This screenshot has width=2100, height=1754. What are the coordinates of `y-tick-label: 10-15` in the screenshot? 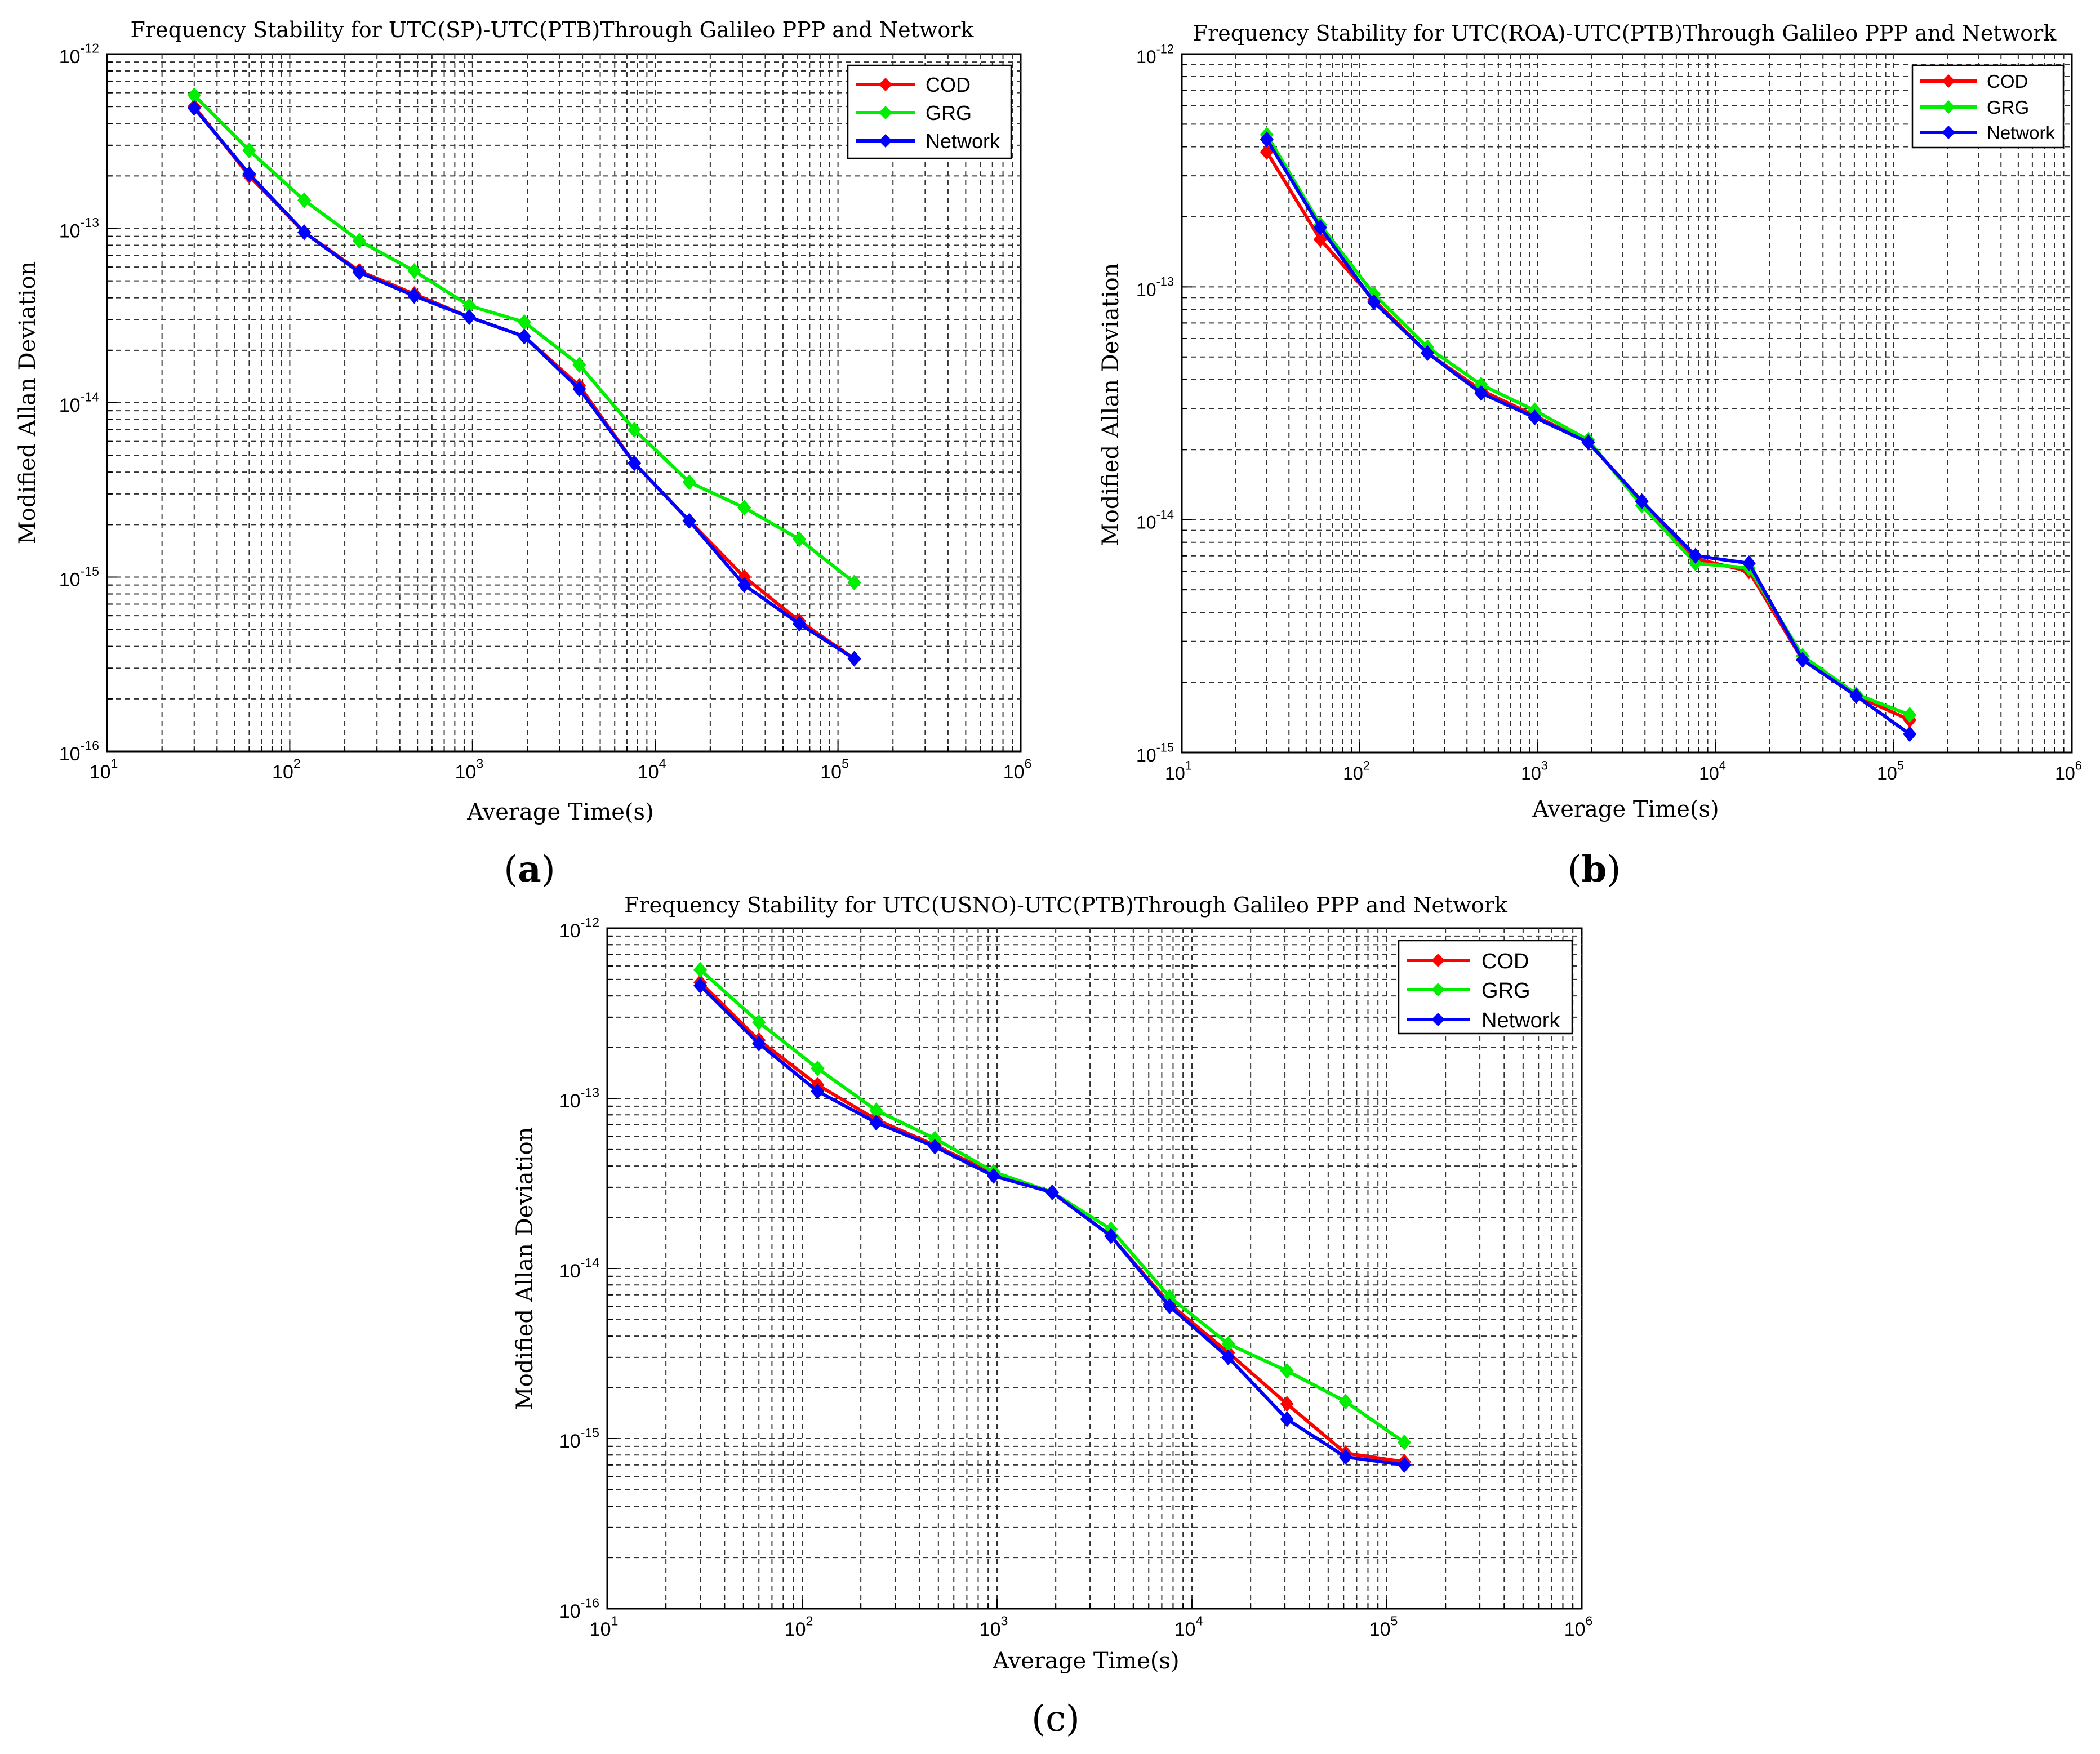 It's located at (1155, 752).